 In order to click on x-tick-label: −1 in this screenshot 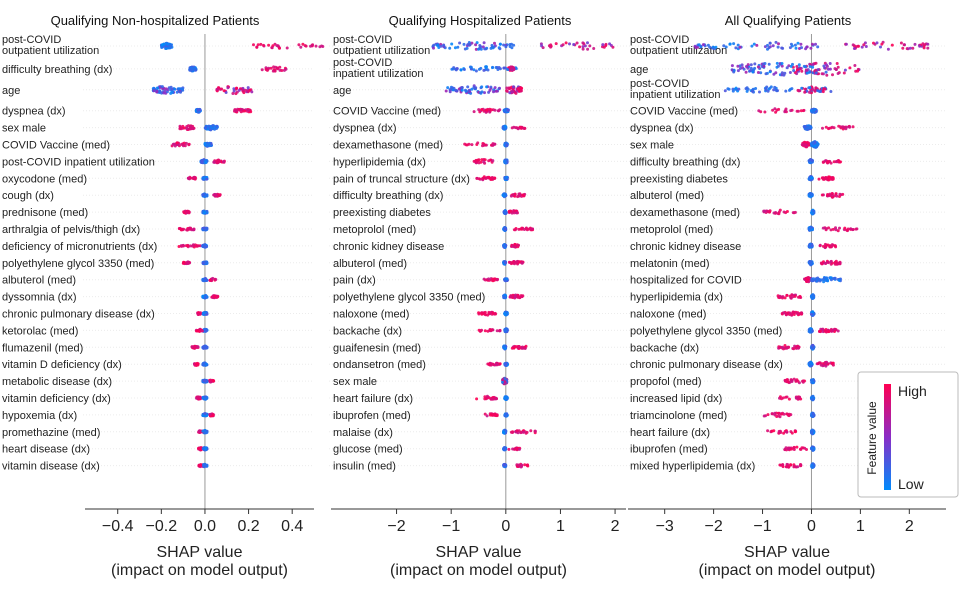, I will do `click(451, 526)`.